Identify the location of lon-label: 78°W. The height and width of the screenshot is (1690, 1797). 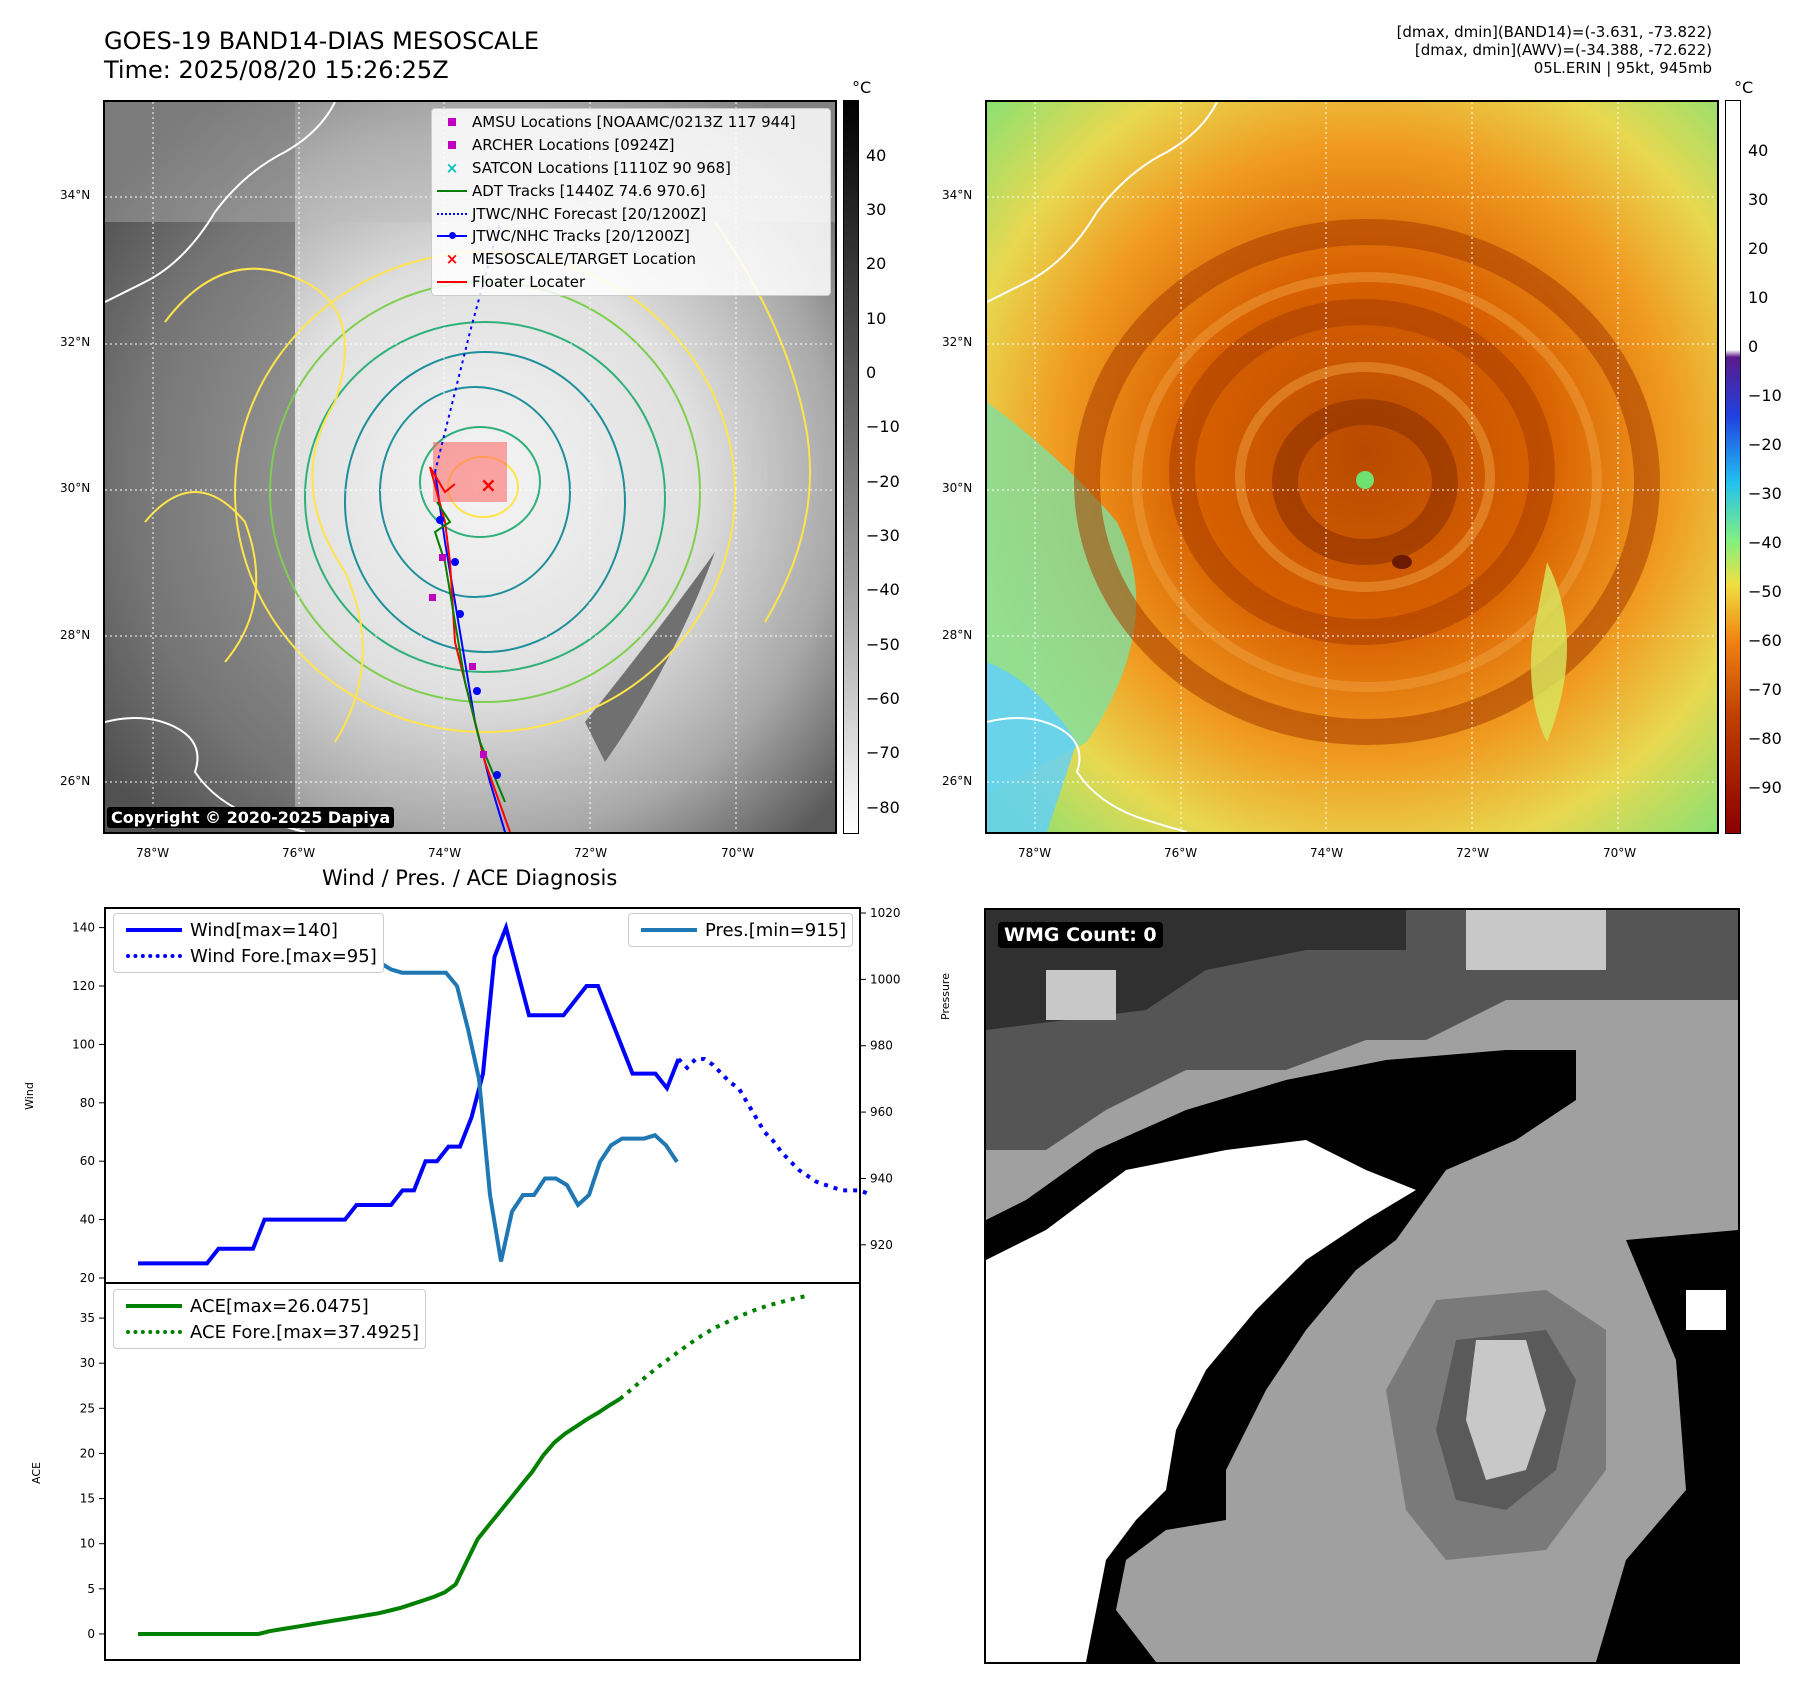
(153, 853).